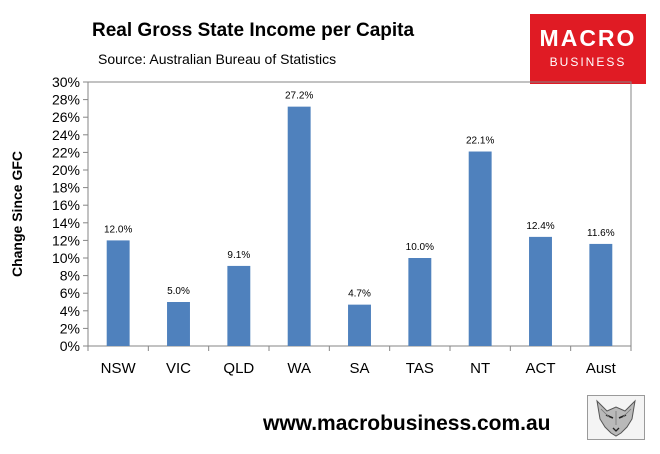 The width and height of the screenshot is (660, 454). What do you see at coordinates (238, 255) in the screenshot?
I see `data-label: 9.1%` at bounding box center [238, 255].